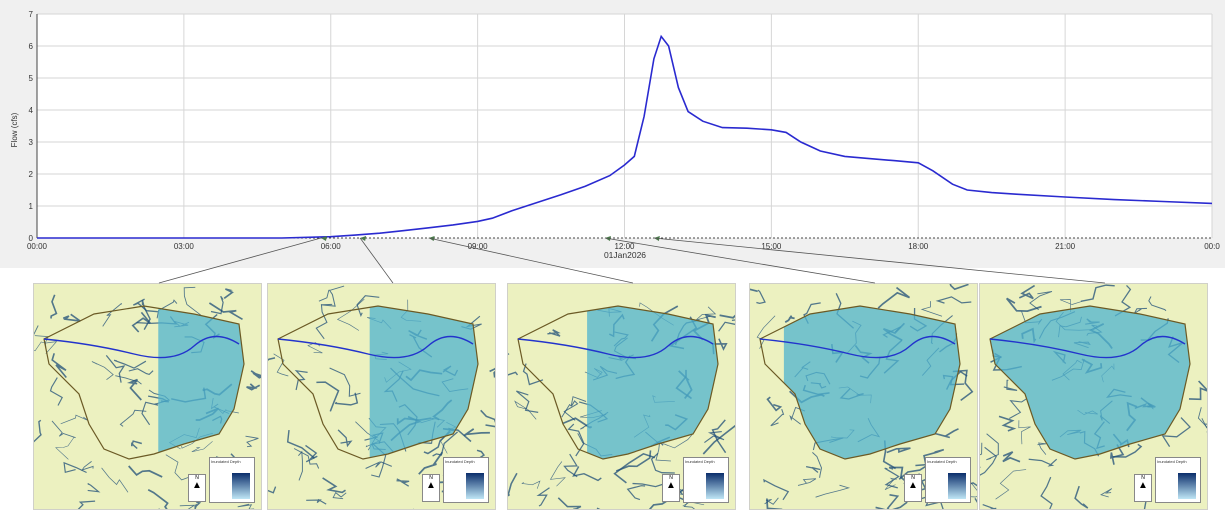 The width and height of the screenshot is (1225, 513). Describe the element at coordinates (31, 206) in the screenshot. I see `y-tick-label: 1` at that location.